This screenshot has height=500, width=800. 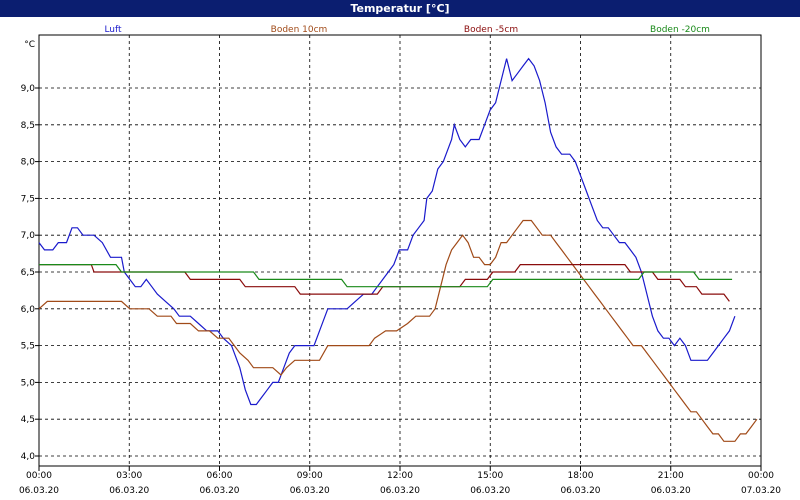 What do you see at coordinates (407, 30) in the screenshot?
I see `legend: Luft Boden 10cm Boden -5cm Boden -20cm` at bounding box center [407, 30].